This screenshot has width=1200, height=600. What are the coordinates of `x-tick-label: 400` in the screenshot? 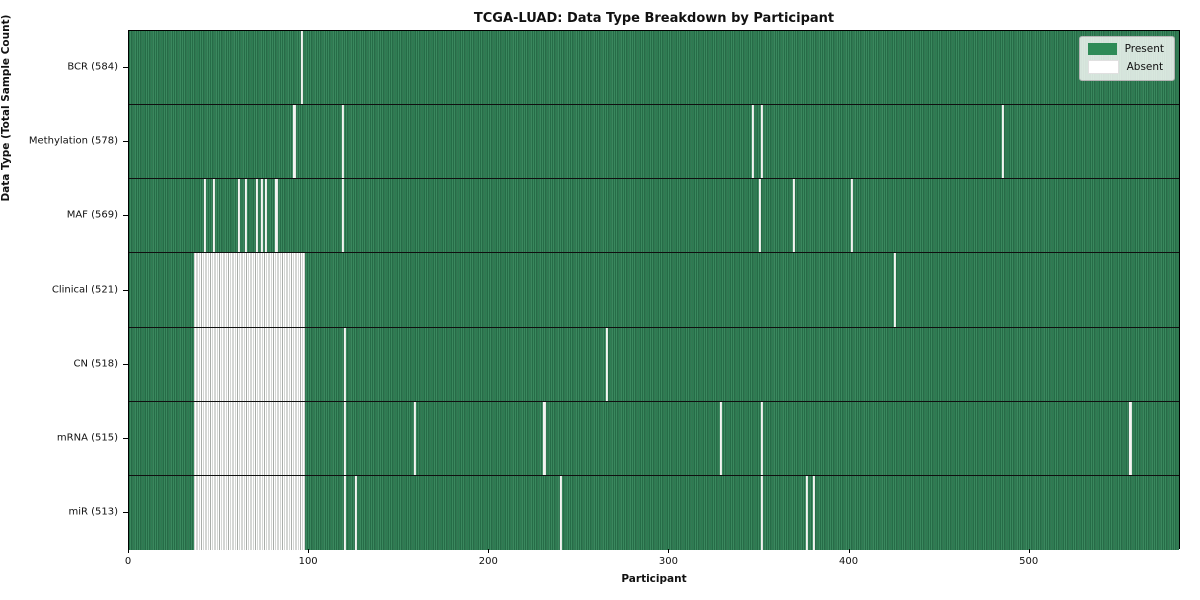 It's located at (849, 561).